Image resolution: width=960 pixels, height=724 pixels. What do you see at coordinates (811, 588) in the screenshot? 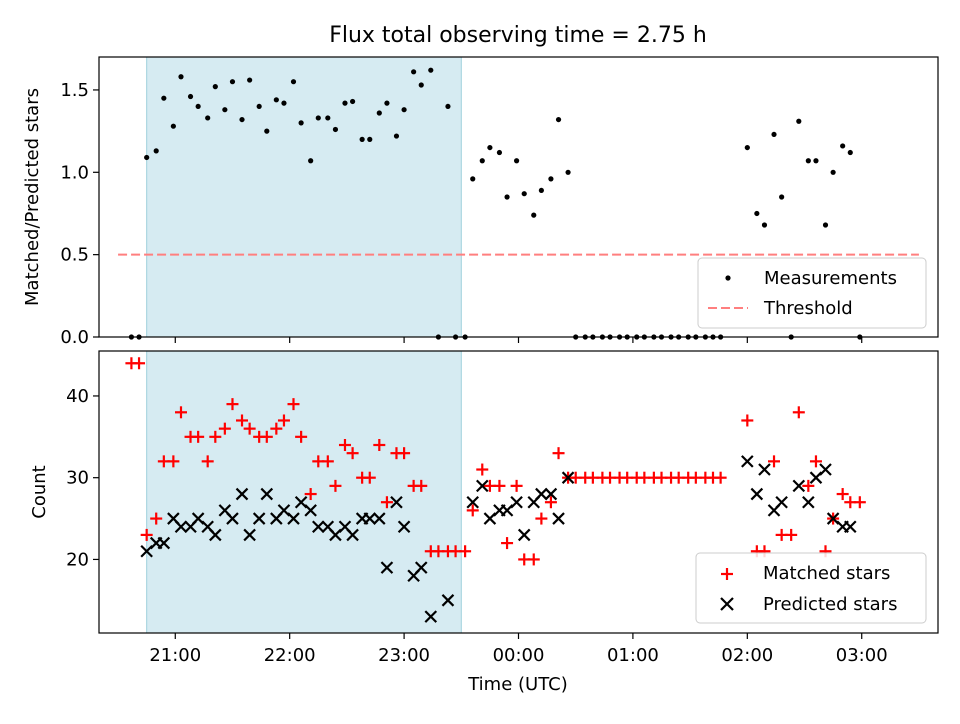
I see `bottom-legend-box` at bounding box center [811, 588].